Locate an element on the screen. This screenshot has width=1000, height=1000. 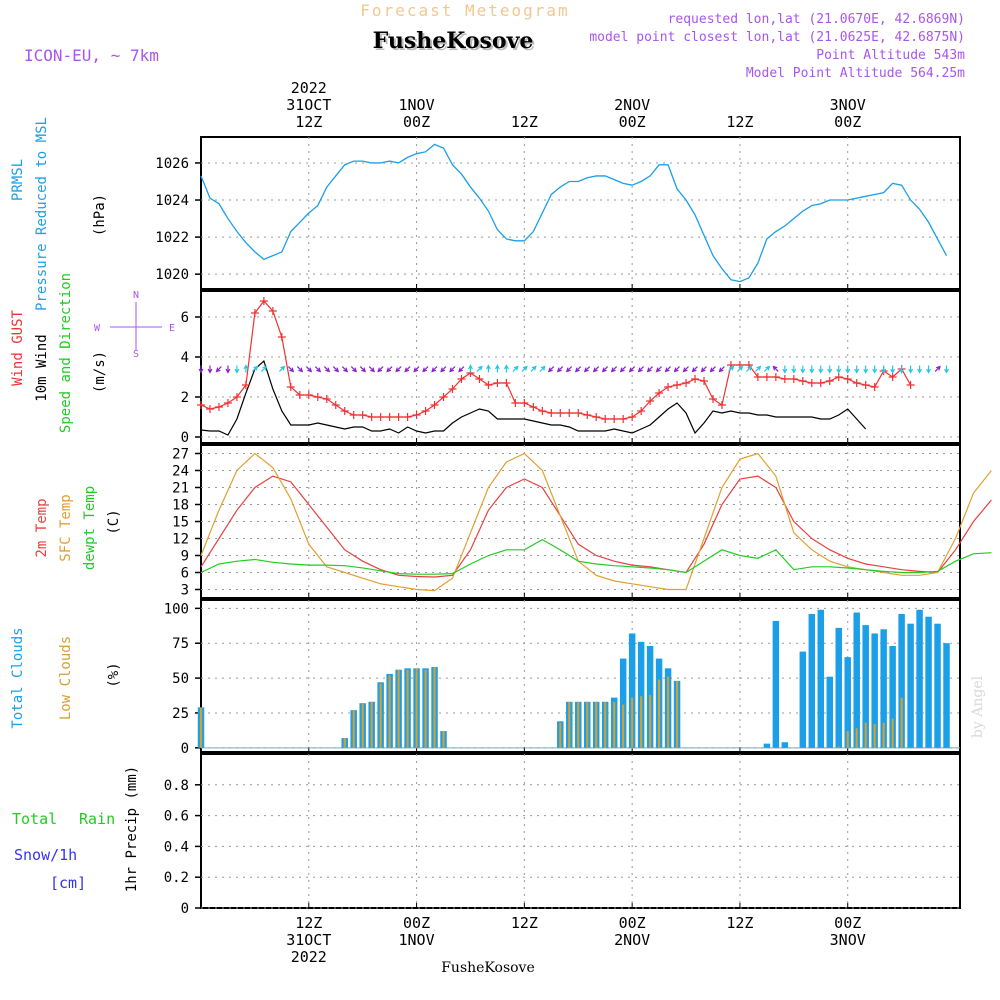
location-title: FusheKosove is located at coordinates (453, 41).